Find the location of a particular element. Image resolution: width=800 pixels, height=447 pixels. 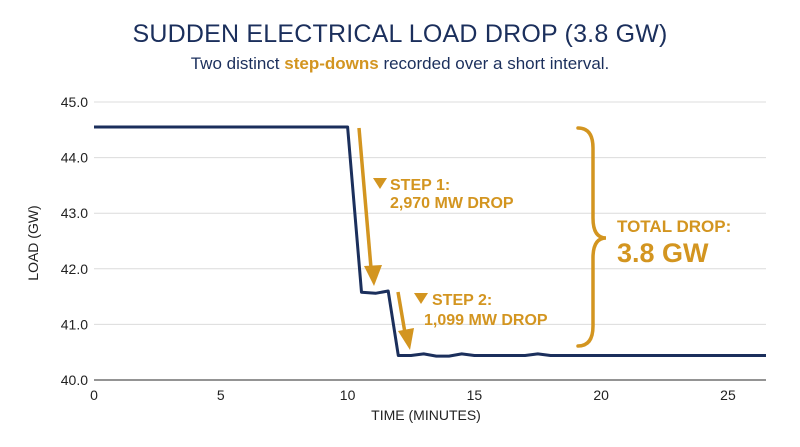

total-drop-value: 3.8 GW is located at coordinates (663, 253).